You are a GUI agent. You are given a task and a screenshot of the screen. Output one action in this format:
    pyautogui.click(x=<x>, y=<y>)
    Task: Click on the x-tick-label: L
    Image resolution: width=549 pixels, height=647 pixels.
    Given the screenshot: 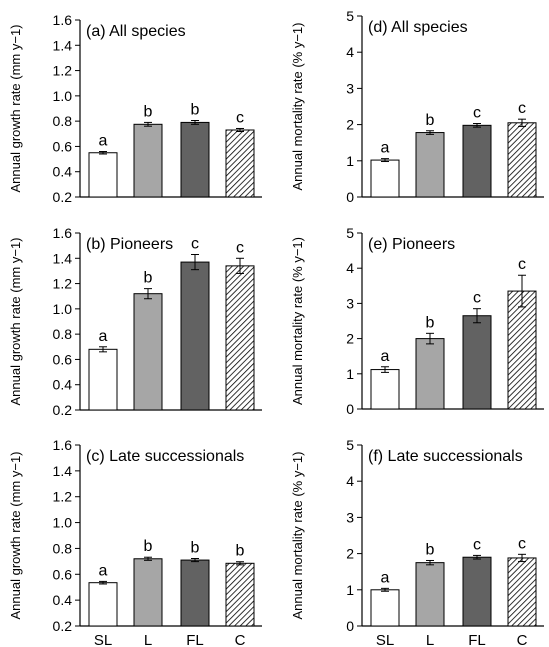 What is the action you would take?
    pyautogui.click(x=148, y=639)
    